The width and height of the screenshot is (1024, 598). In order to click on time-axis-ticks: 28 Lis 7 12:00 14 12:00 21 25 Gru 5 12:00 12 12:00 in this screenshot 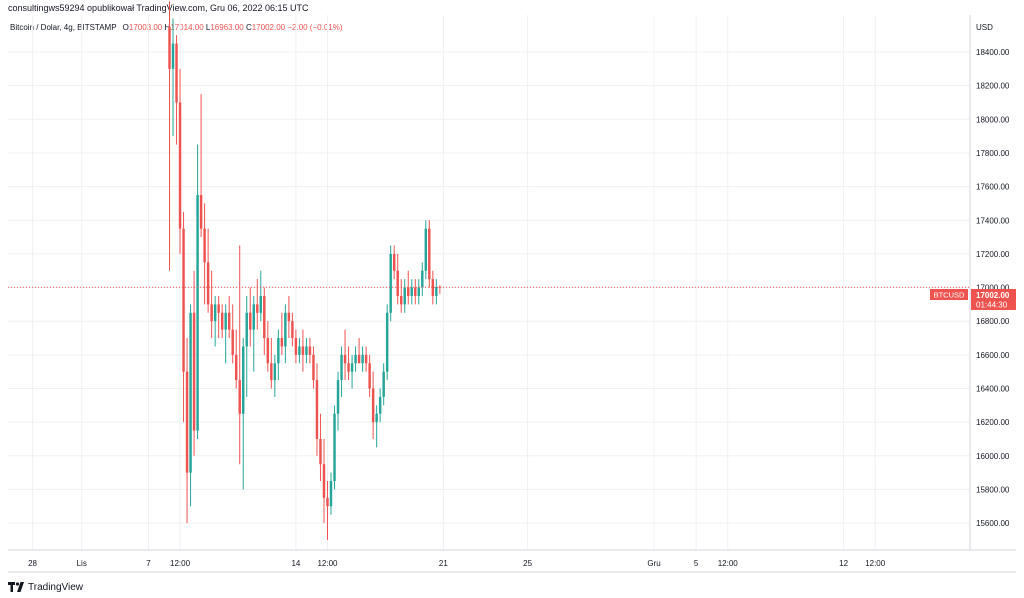, I will do `click(457, 563)`.